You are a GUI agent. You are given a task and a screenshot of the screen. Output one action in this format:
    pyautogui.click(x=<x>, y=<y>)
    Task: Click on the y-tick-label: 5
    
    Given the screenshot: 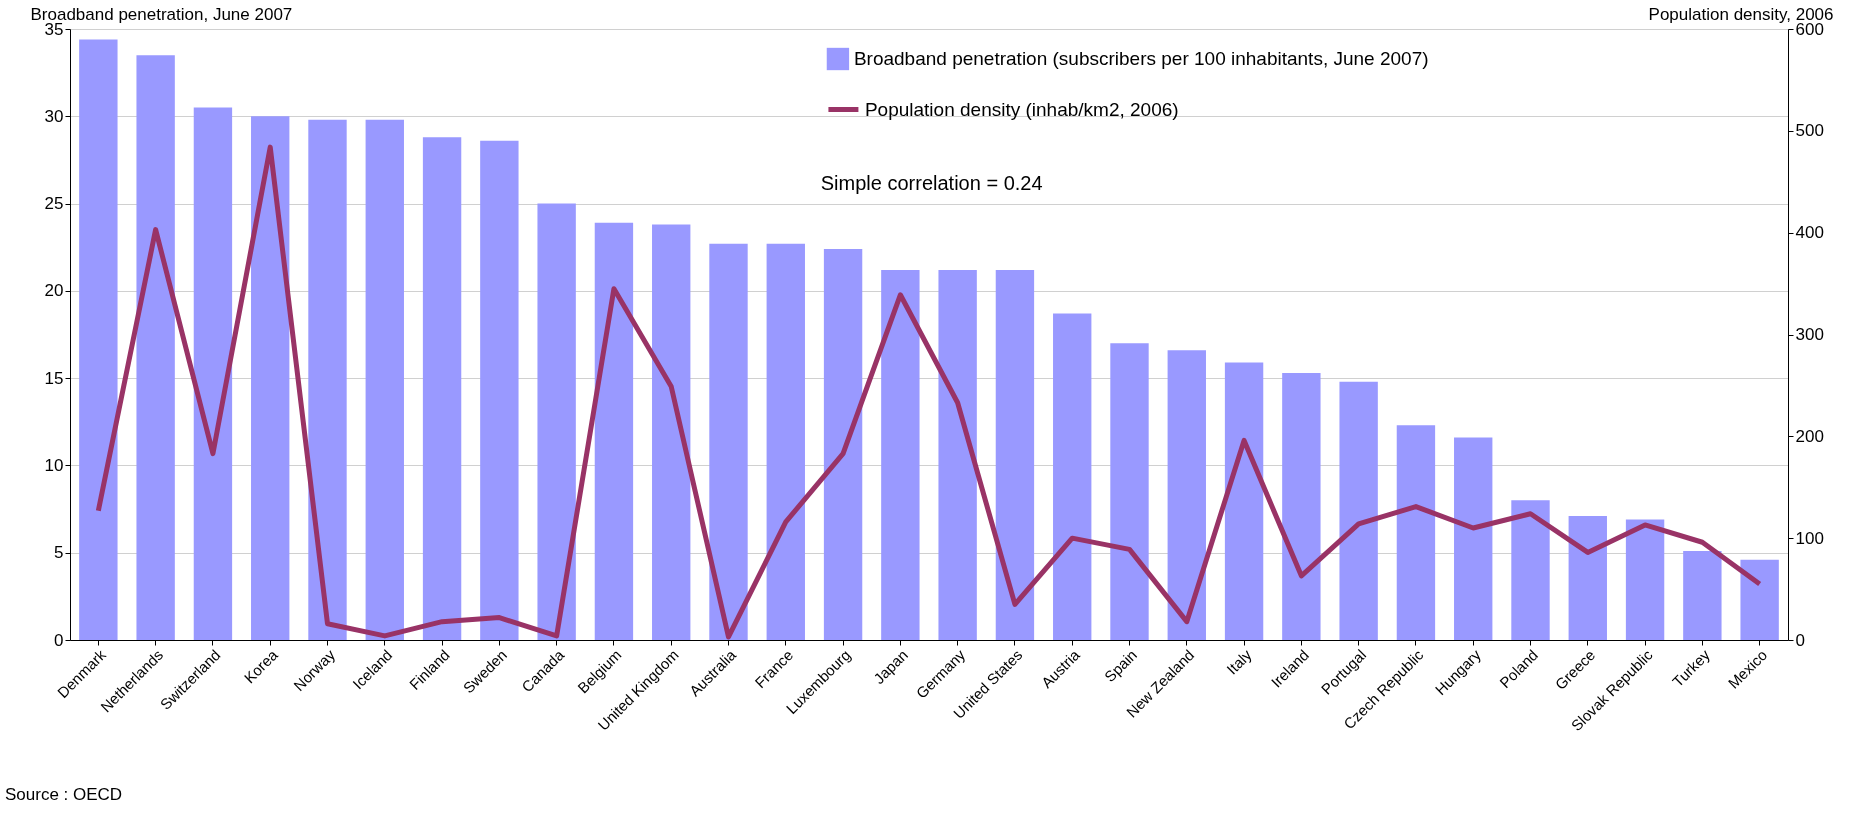 What is the action you would take?
    pyautogui.click(x=59, y=553)
    